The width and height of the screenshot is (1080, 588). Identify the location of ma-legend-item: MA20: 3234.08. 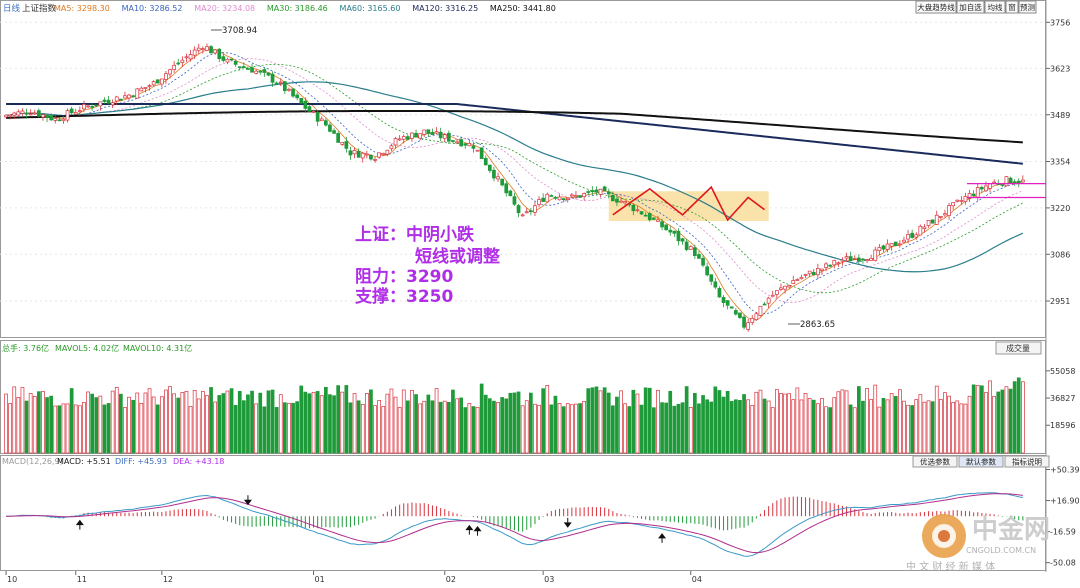
(224, 8).